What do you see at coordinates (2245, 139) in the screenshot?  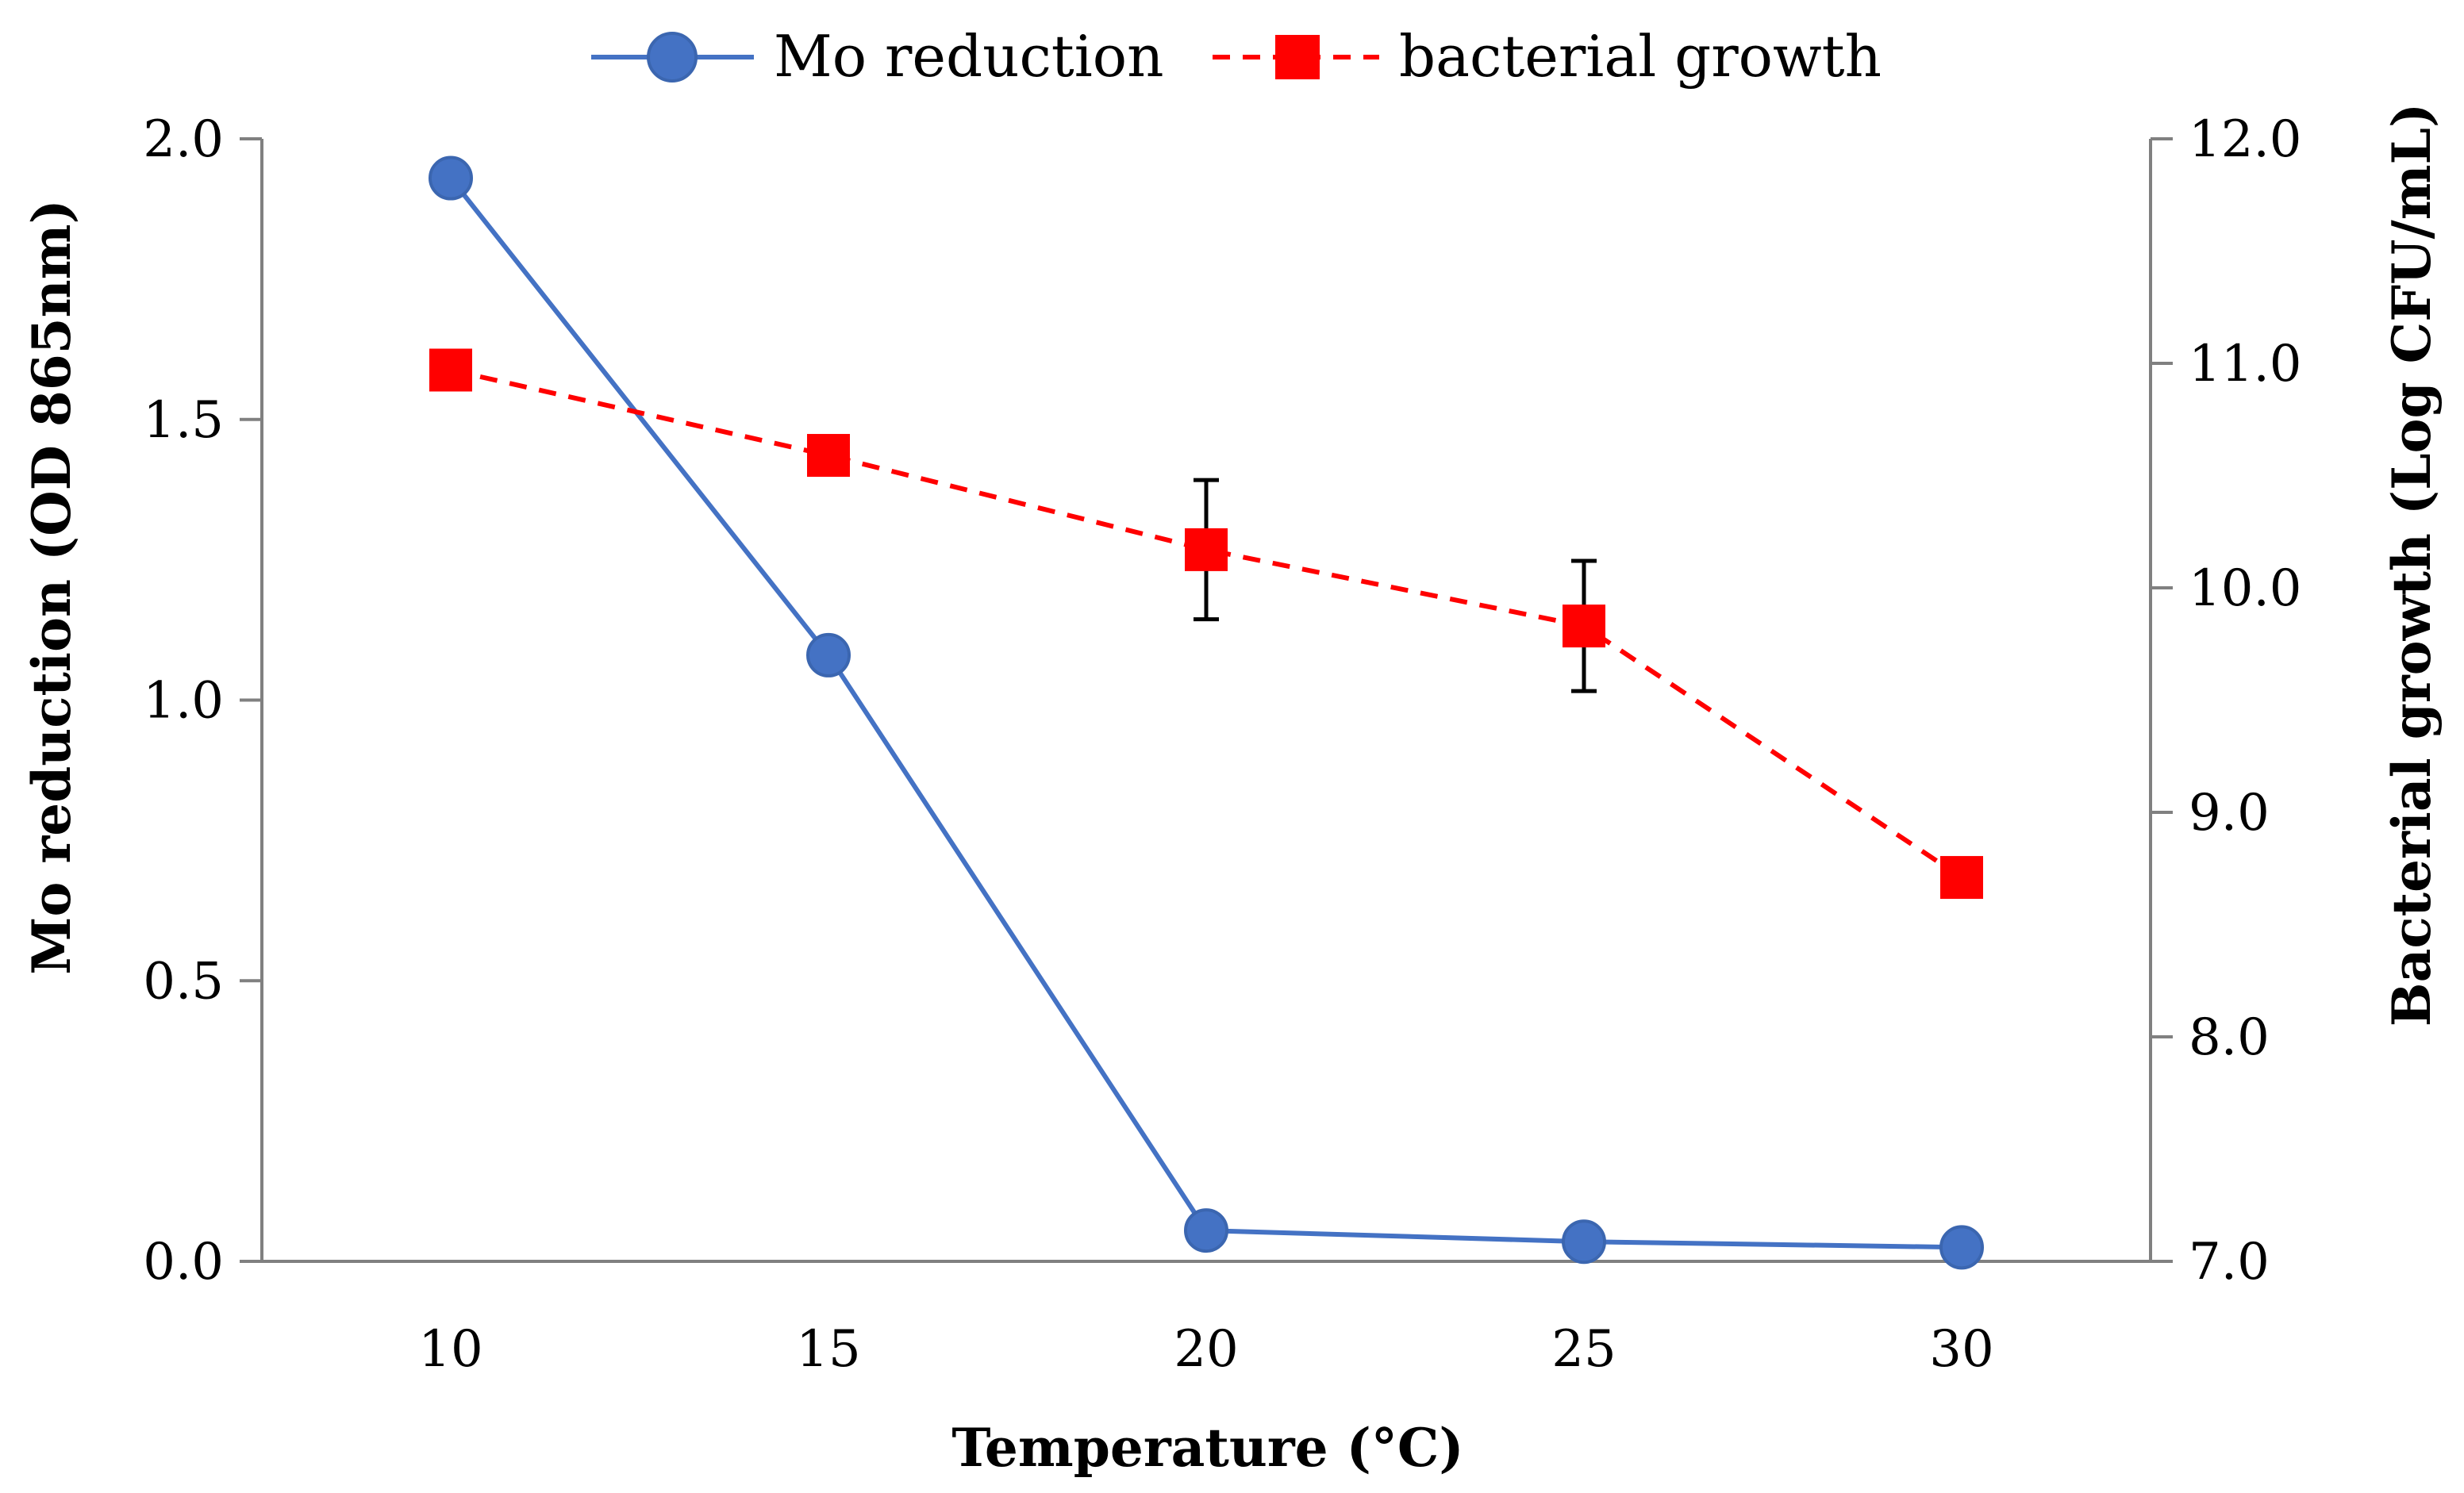 I see `y-right-tick-label: 12.0` at bounding box center [2245, 139].